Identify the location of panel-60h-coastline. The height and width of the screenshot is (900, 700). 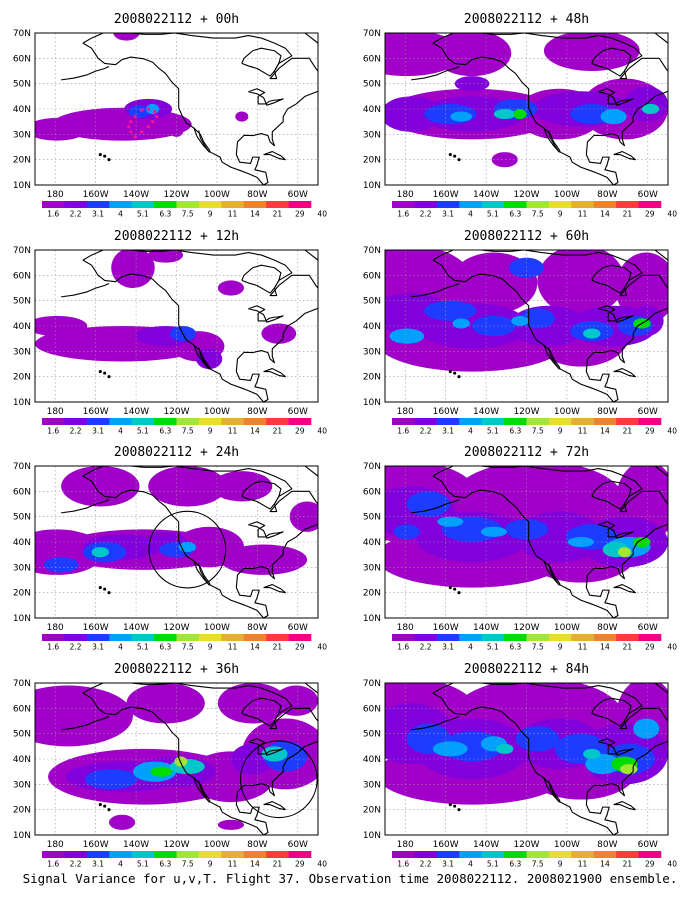
(539, 326).